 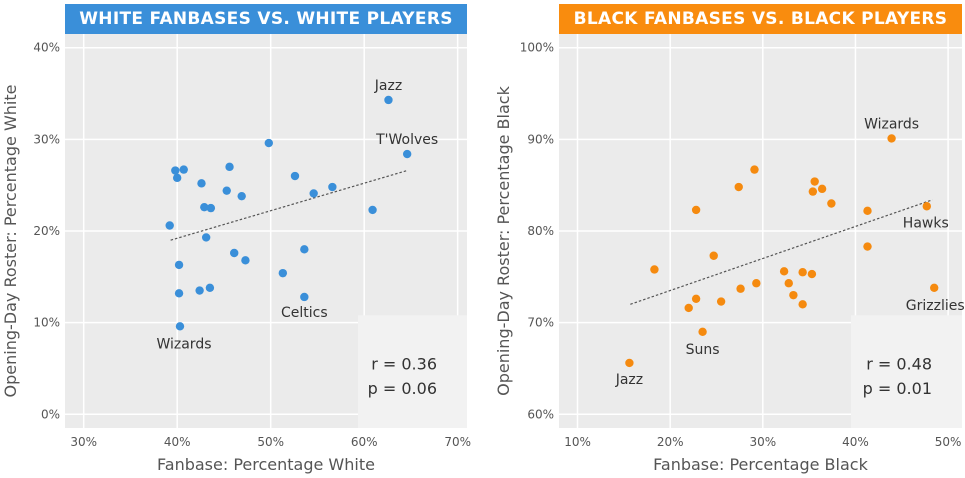 I want to click on y-tick-label: 0%, so click(x=50, y=414).